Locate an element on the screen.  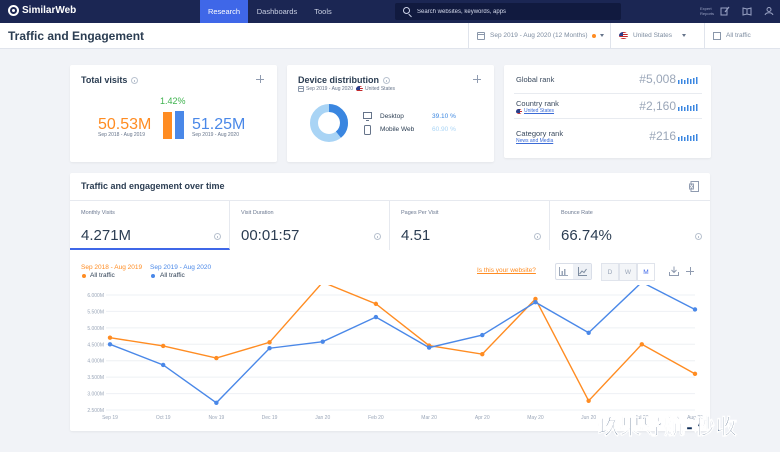
metric-visit-duration: Visit Duration 00:01:57 is located at coordinates (310, 225).